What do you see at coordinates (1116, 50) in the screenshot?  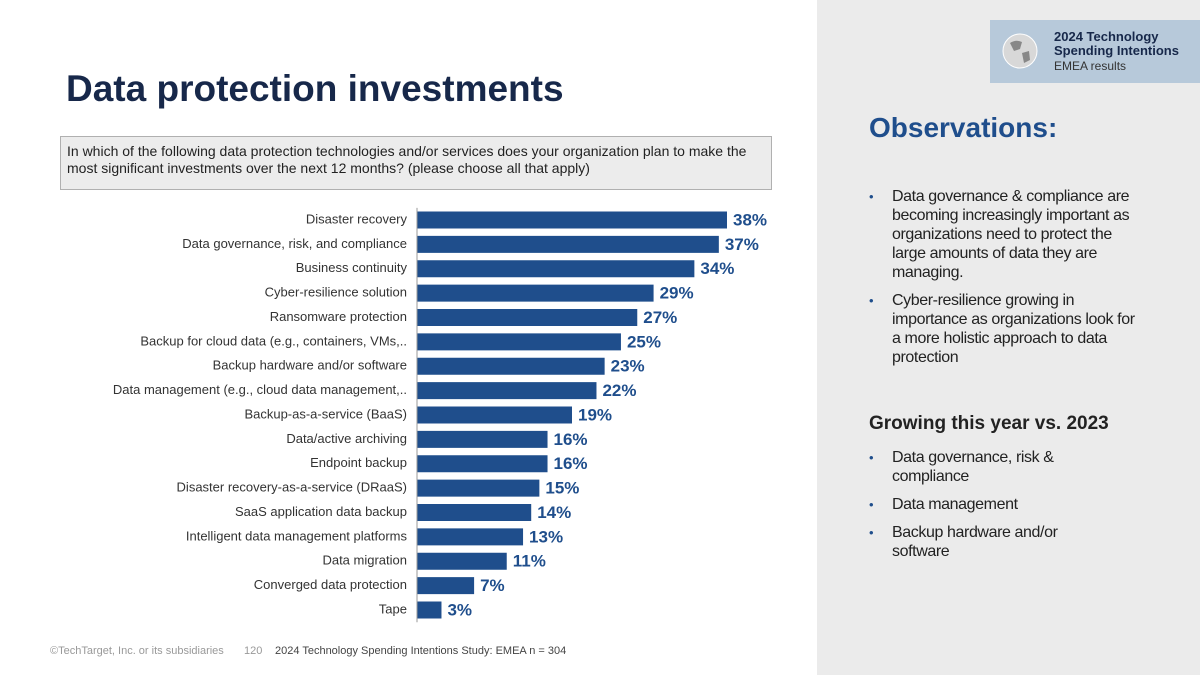 I see `badge-subtitle: Spending Intentions` at bounding box center [1116, 50].